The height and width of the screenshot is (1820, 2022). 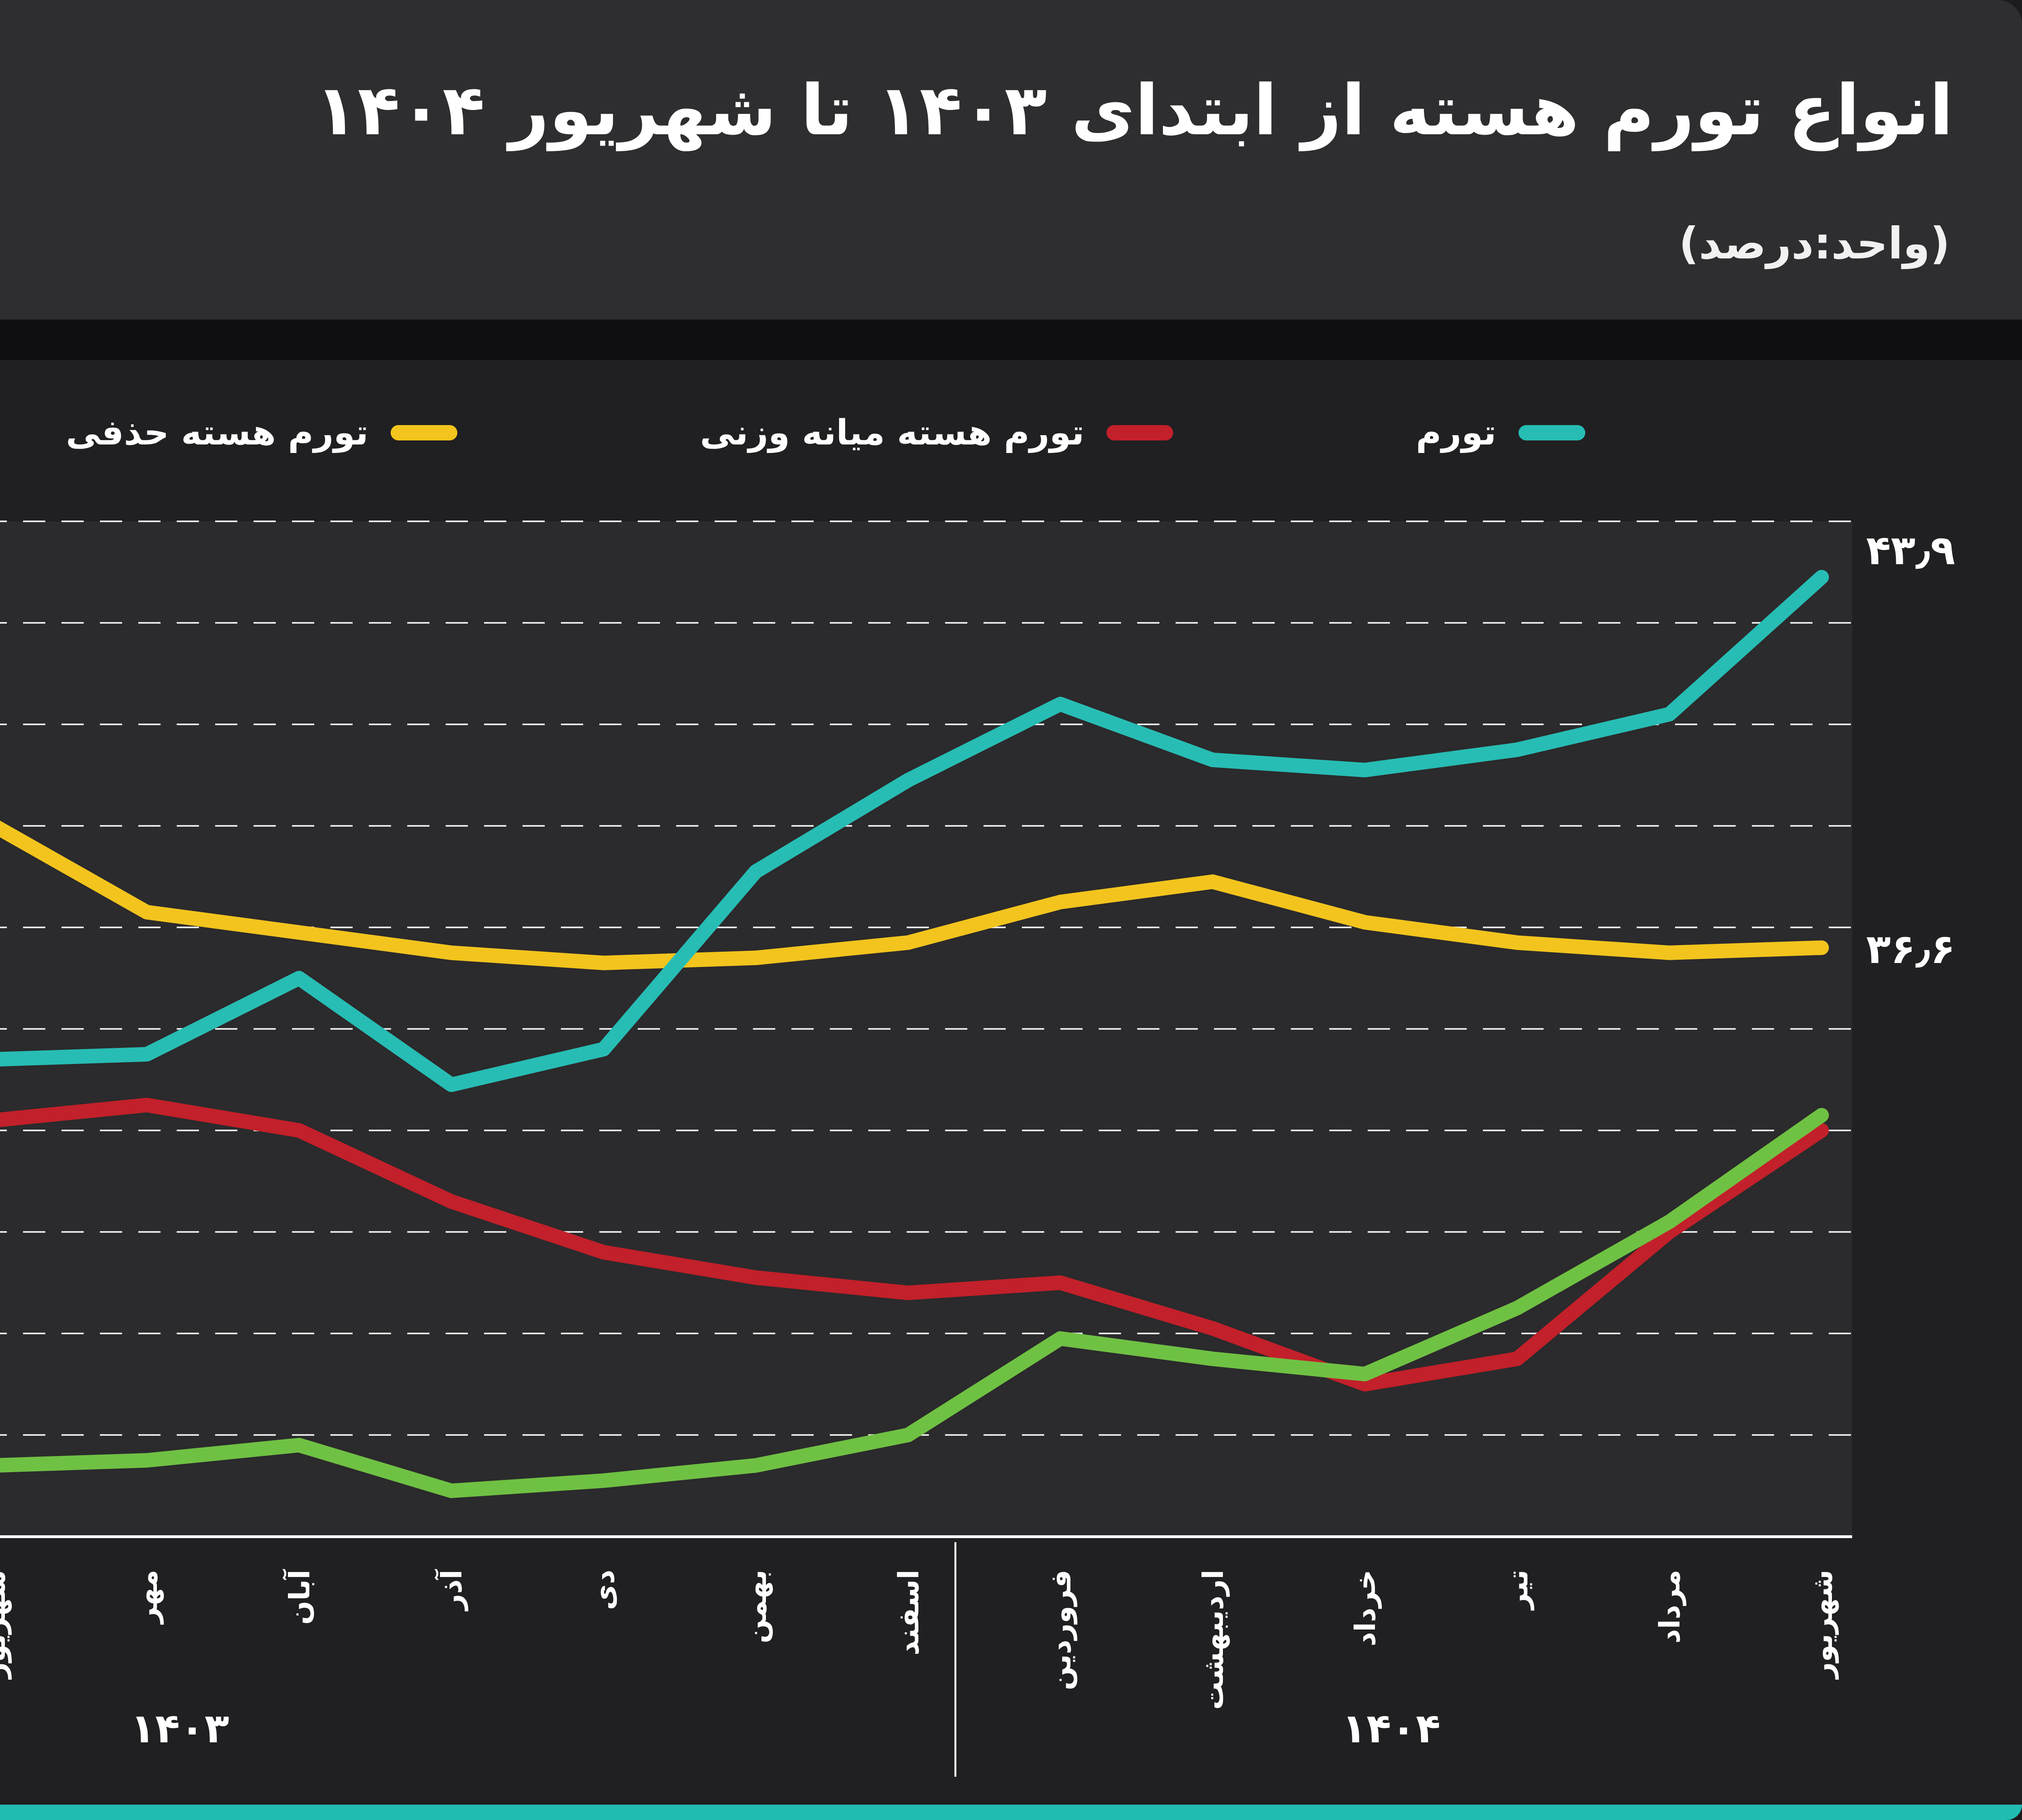 What do you see at coordinates (1669, 1607) in the screenshot?
I see `x-tick-label: مرداد` at bounding box center [1669, 1607].